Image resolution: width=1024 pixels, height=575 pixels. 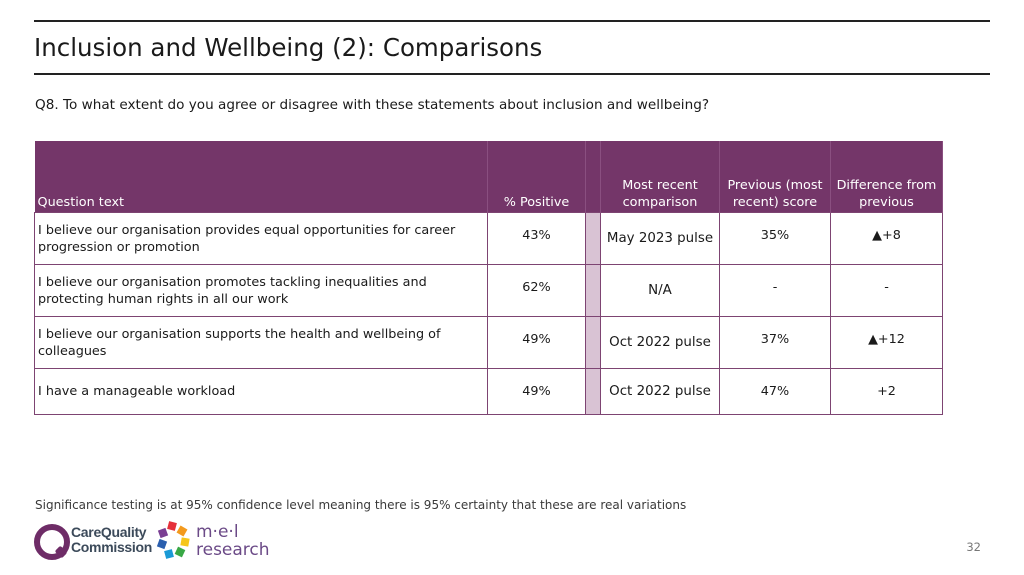 What do you see at coordinates (775, 391) in the screenshot?
I see `row-previous-score: 47%` at bounding box center [775, 391].